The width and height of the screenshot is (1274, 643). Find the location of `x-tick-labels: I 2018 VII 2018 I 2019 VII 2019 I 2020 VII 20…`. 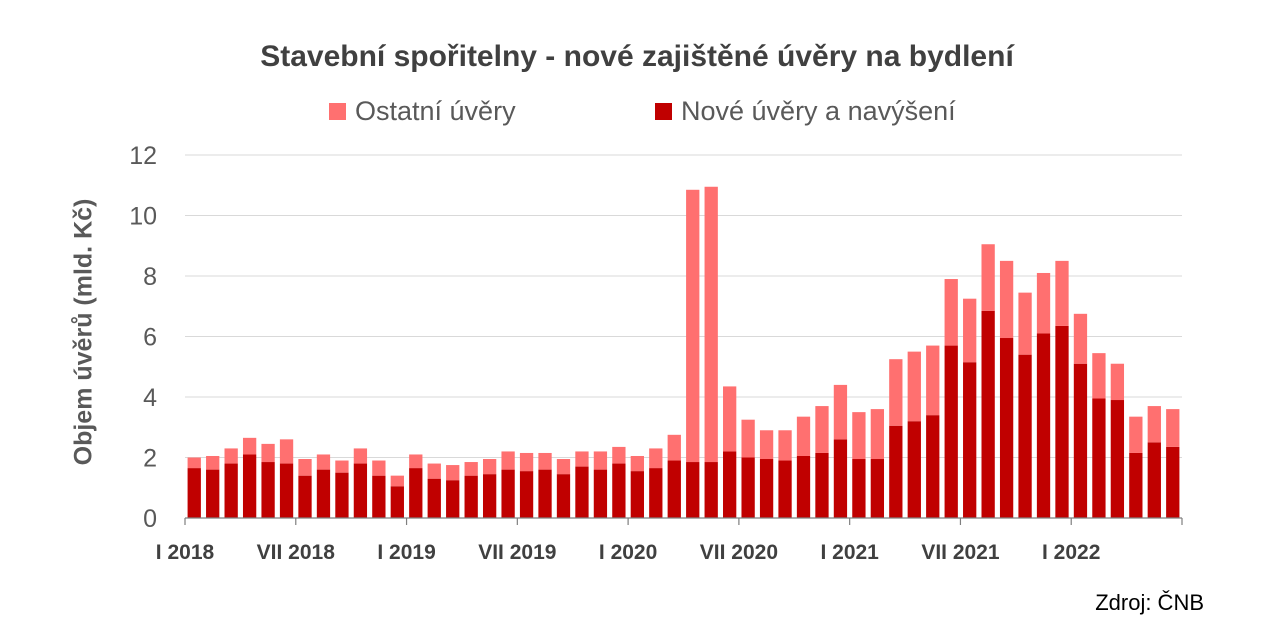

x-tick-labels: I 2018 VII 2018 I 2019 VII 2019 I 2020 VII 20… is located at coordinates (628, 552).